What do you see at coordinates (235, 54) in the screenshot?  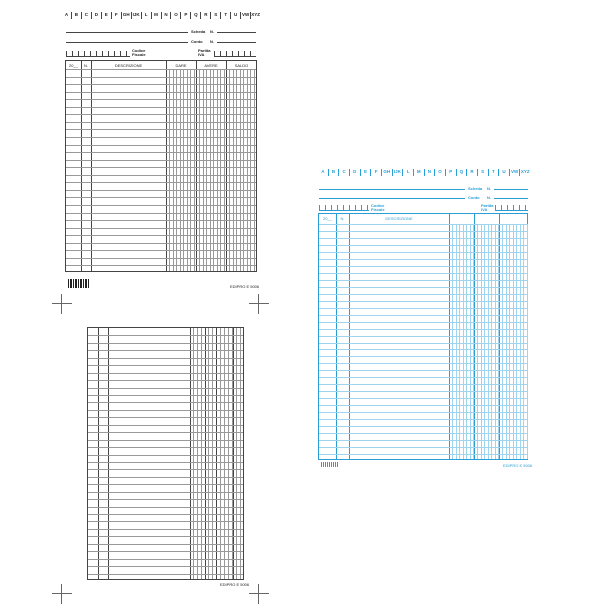 I see `partita-iva-boxes` at bounding box center [235, 54].